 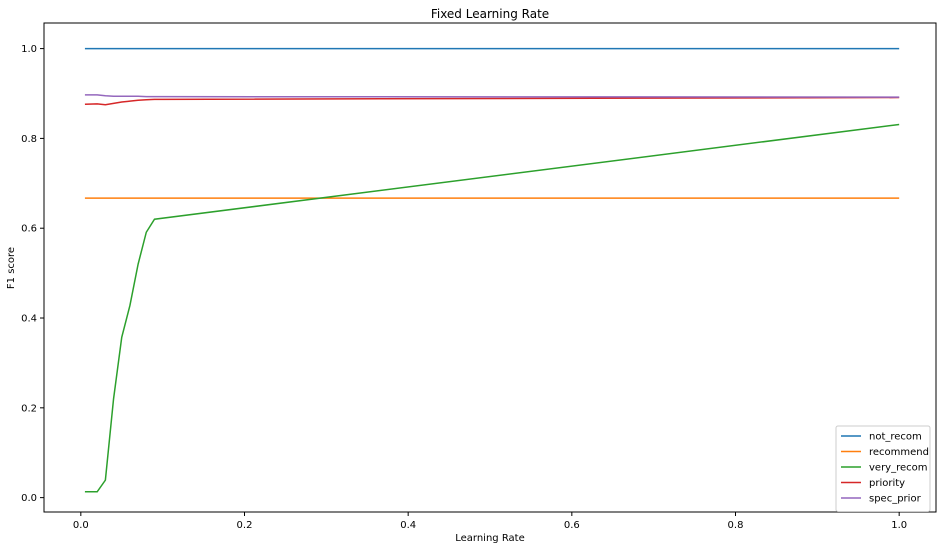 What do you see at coordinates (895, 437) in the screenshot?
I see `legend-label-not-recom: not_recom` at bounding box center [895, 437].